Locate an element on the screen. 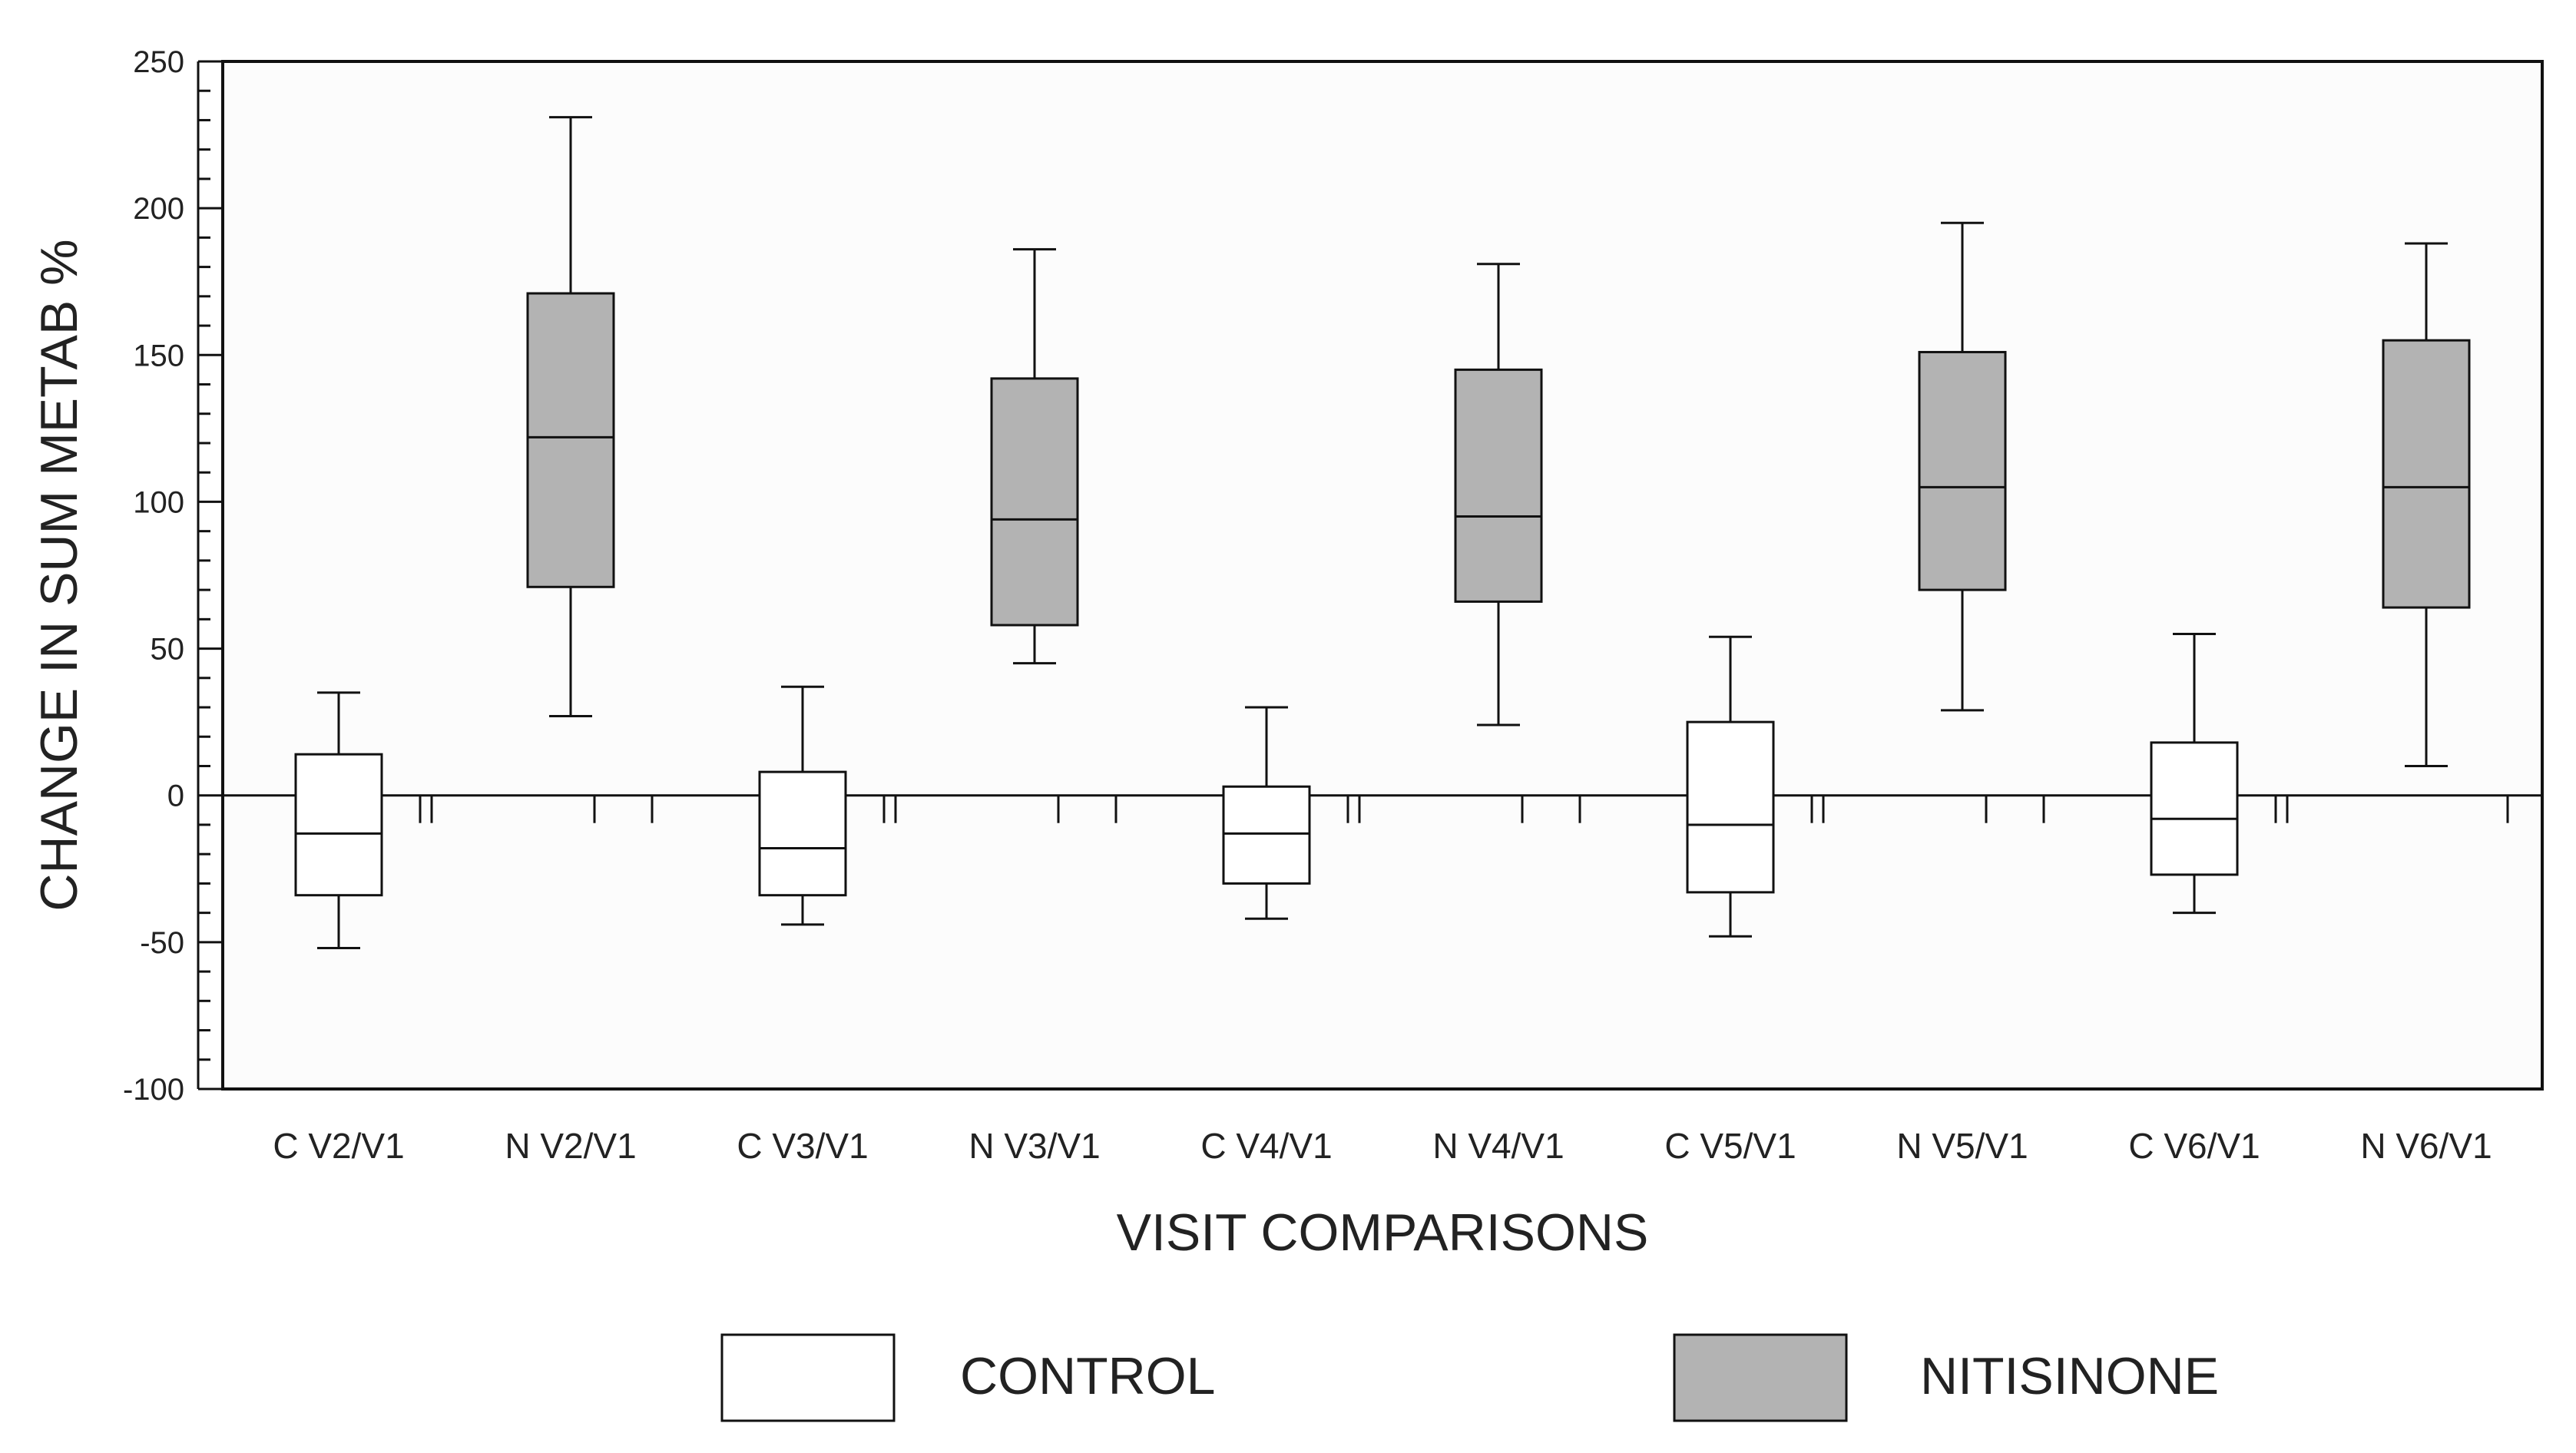 This screenshot has width=2576, height=1453. y-tick-label: 250 is located at coordinates (158, 62).